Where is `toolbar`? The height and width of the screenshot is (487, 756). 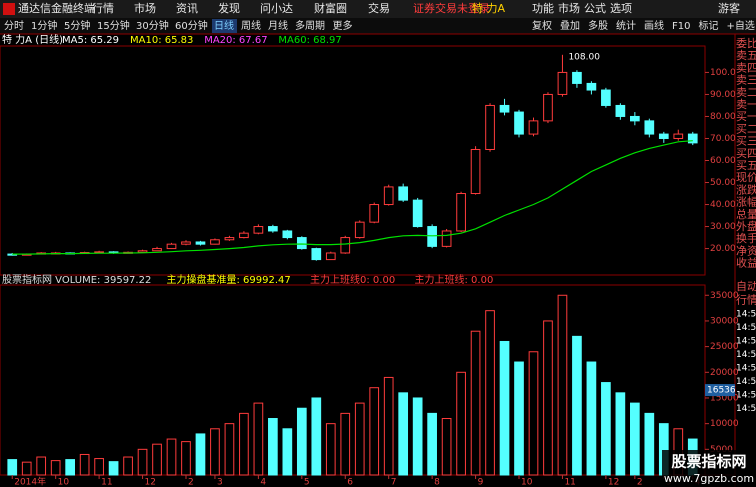 toolbar is located at coordinates (378, 26).